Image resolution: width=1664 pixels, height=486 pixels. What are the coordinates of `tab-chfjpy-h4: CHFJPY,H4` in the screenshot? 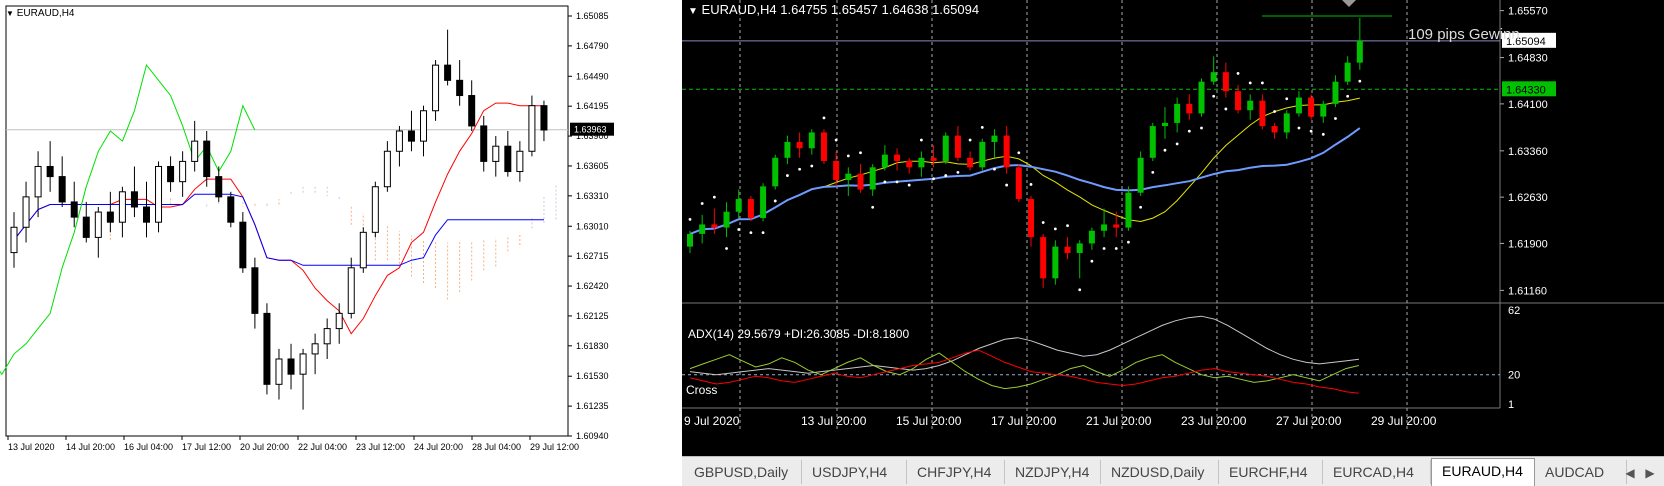 It's located at (956, 472).